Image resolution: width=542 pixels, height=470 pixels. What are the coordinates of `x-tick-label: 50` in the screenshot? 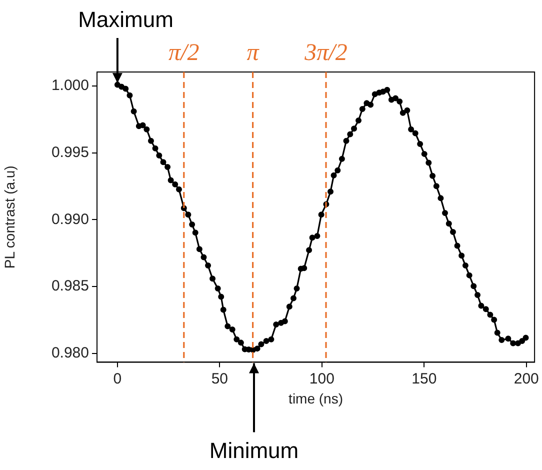 It's located at (219, 379).